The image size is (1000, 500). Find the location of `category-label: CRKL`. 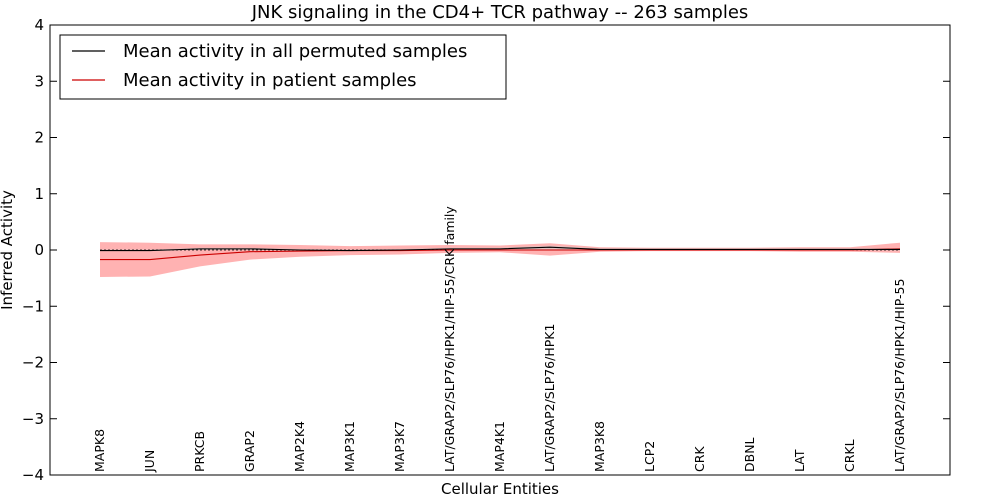

category-label: CRKL is located at coordinates (849, 455).